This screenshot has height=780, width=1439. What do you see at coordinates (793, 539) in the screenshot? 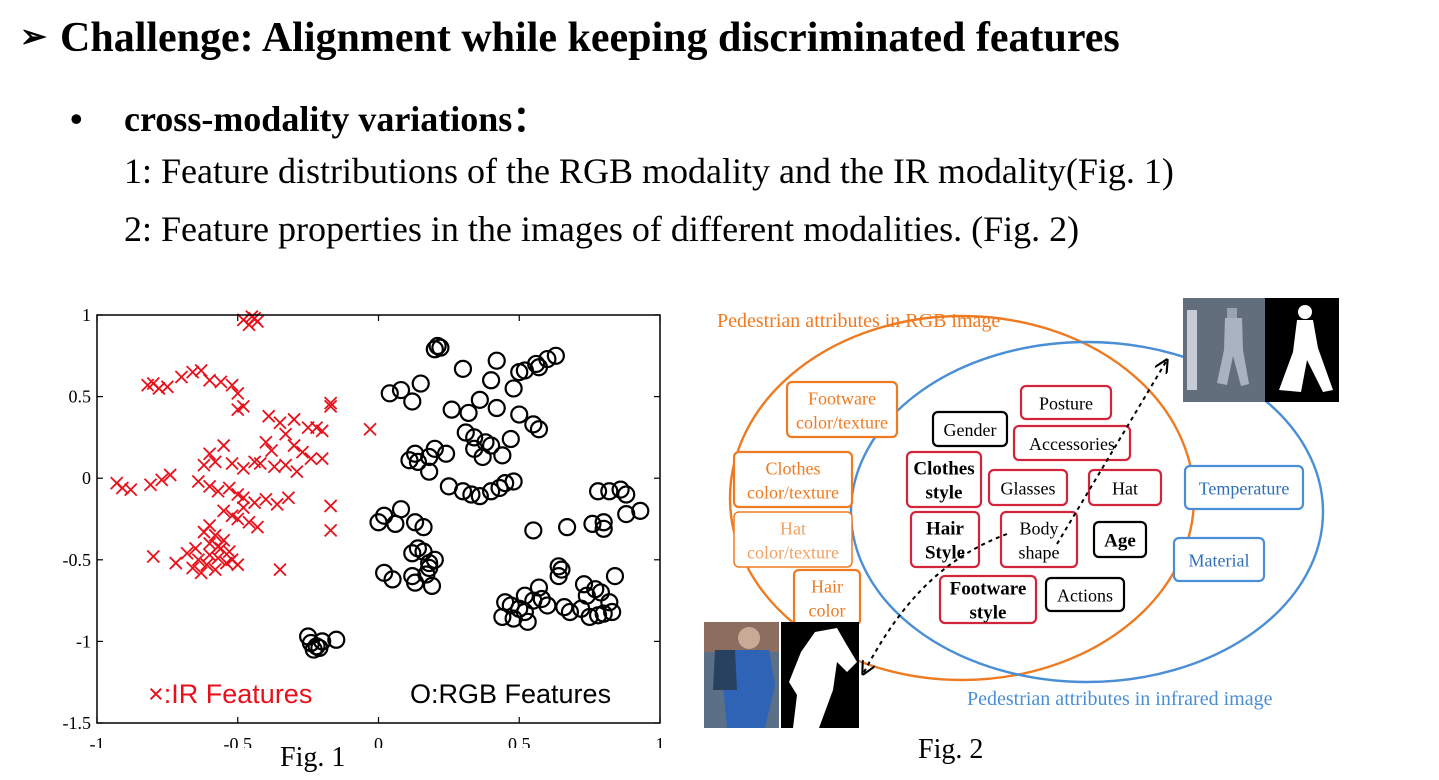
I see `attribute-box: Hat color/texture` at bounding box center [793, 539].